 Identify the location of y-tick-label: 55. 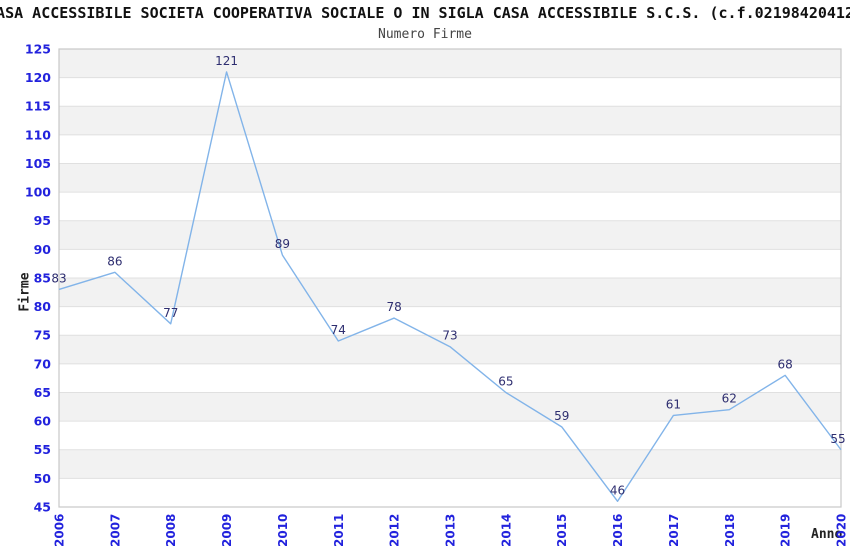
(42, 449).